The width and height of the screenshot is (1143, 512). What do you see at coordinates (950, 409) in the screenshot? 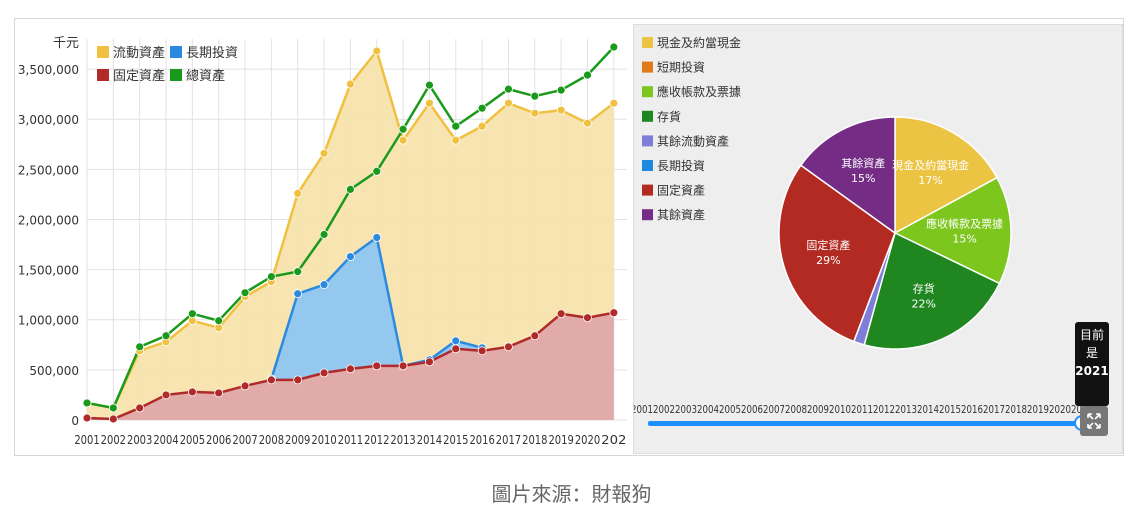
I see `timeline-year-label: 2015` at bounding box center [950, 409].